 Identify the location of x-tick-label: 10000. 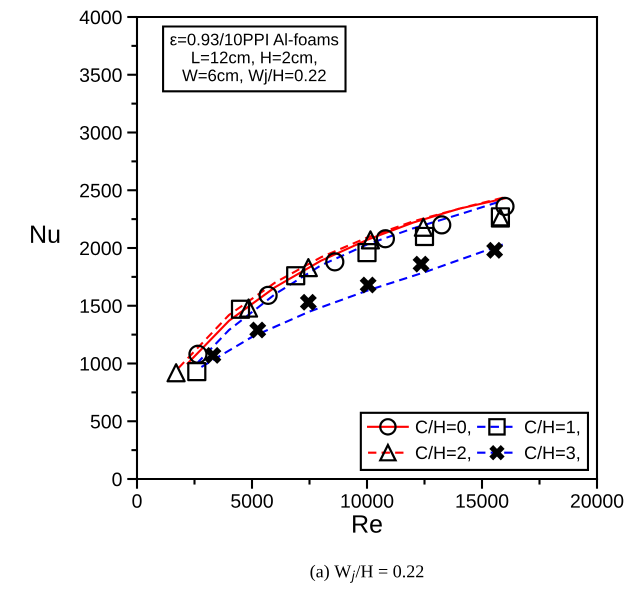
(367, 501).